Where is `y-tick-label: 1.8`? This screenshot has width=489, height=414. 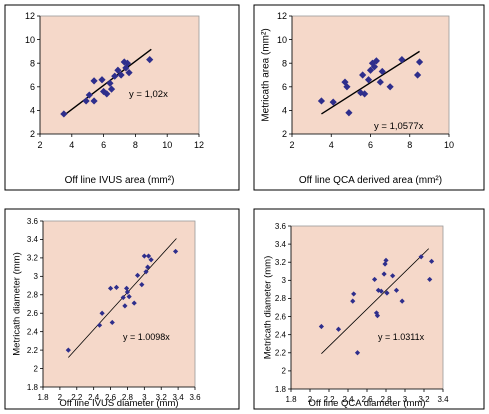
y-tick-label: 1.8 is located at coordinates (33, 387).